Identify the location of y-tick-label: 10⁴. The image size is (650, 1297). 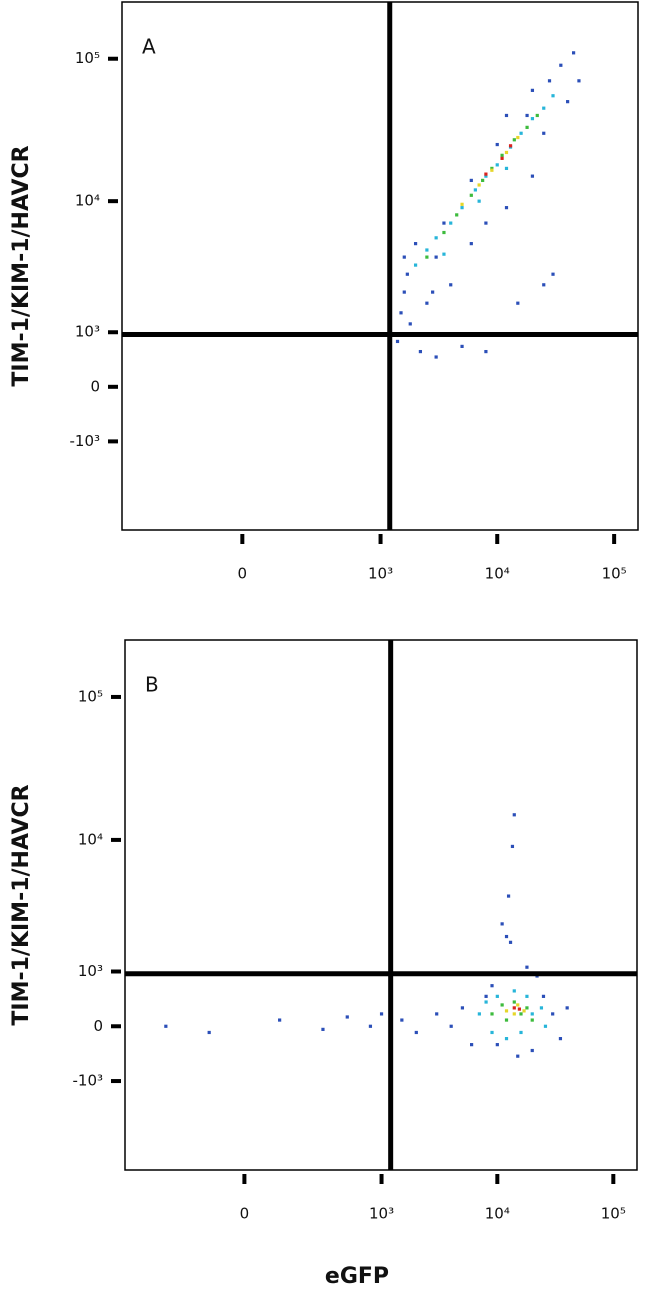
(90, 839).